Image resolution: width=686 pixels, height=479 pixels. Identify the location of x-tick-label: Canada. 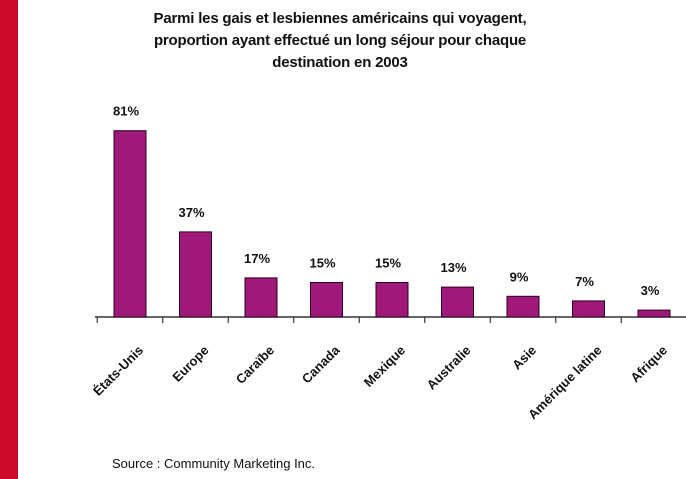
(321, 364).